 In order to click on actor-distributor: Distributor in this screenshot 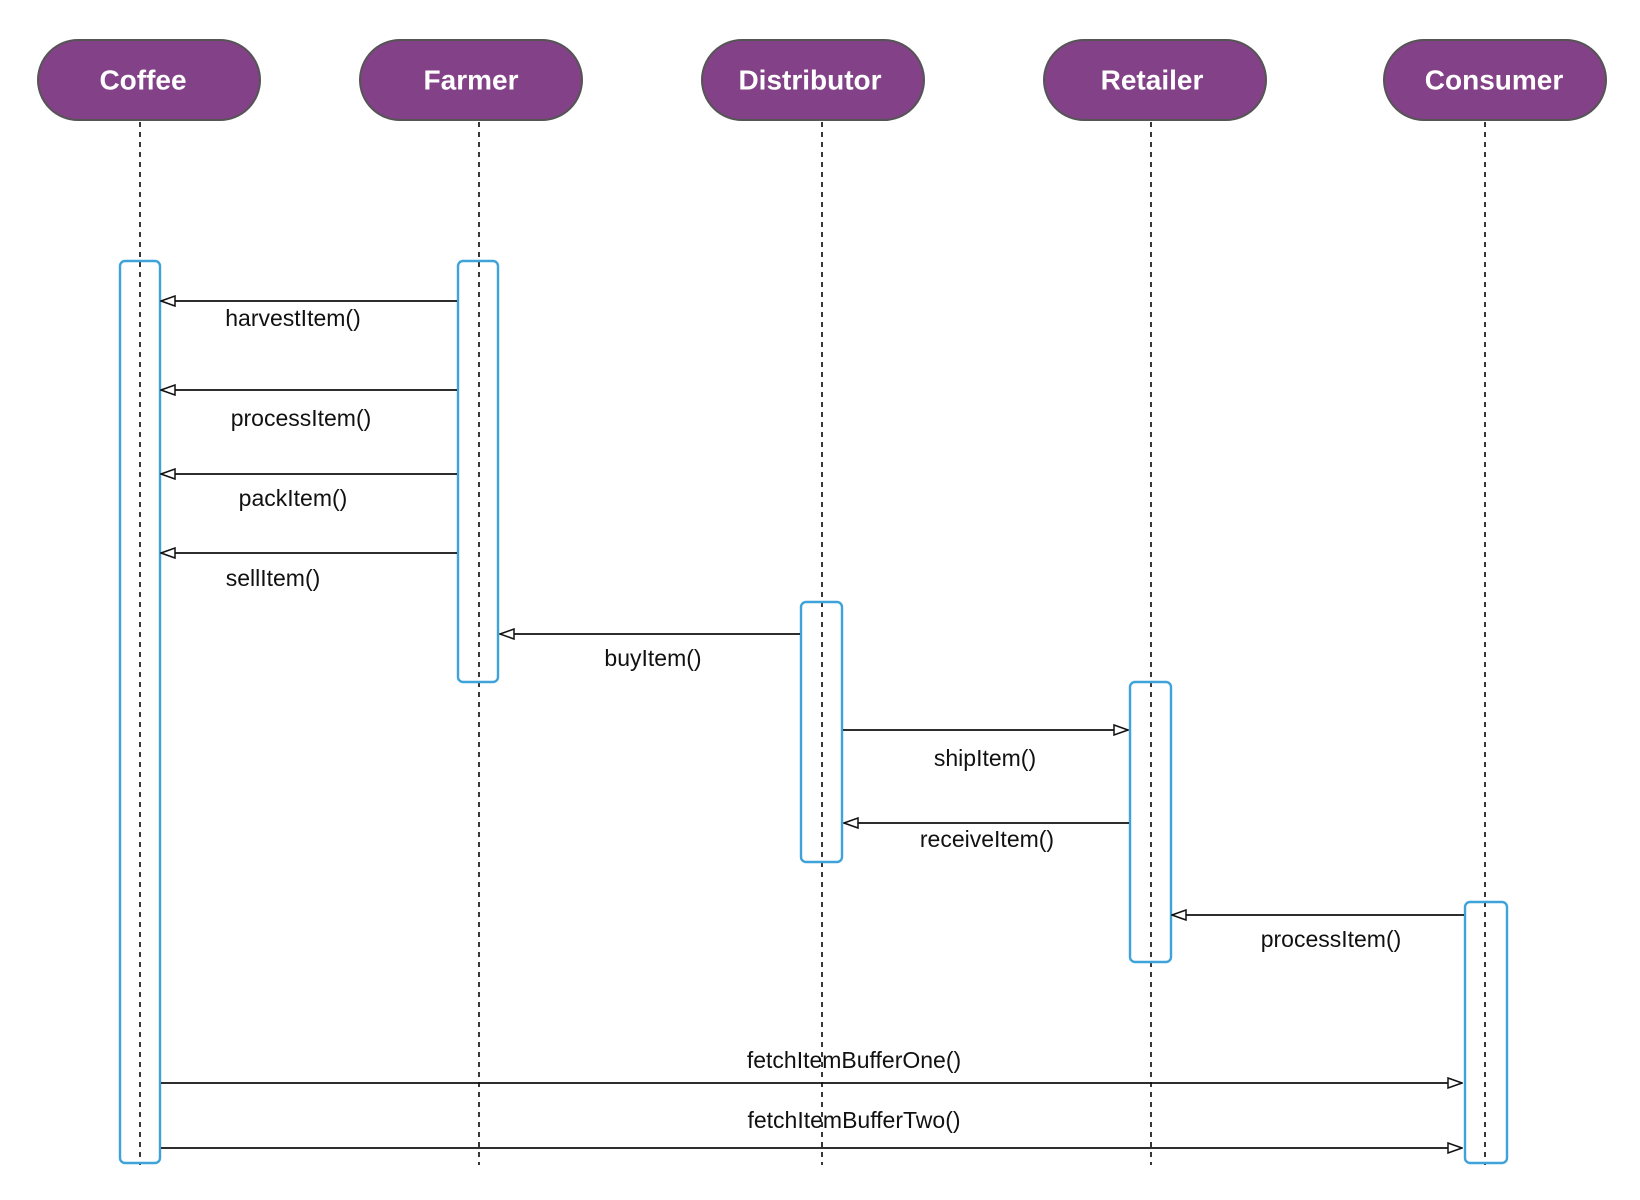, I will do `click(813, 80)`.